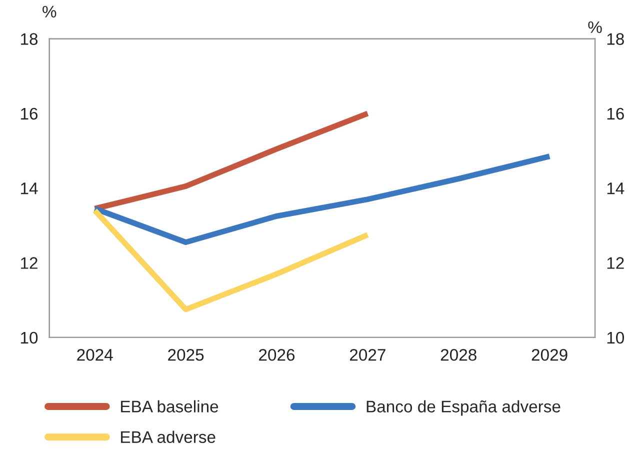 This screenshot has height=456, width=633. What do you see at coordinates (550, 354) in the screenshot?
I see `x-tick-label: 2029` at bounding box center [550, 354].